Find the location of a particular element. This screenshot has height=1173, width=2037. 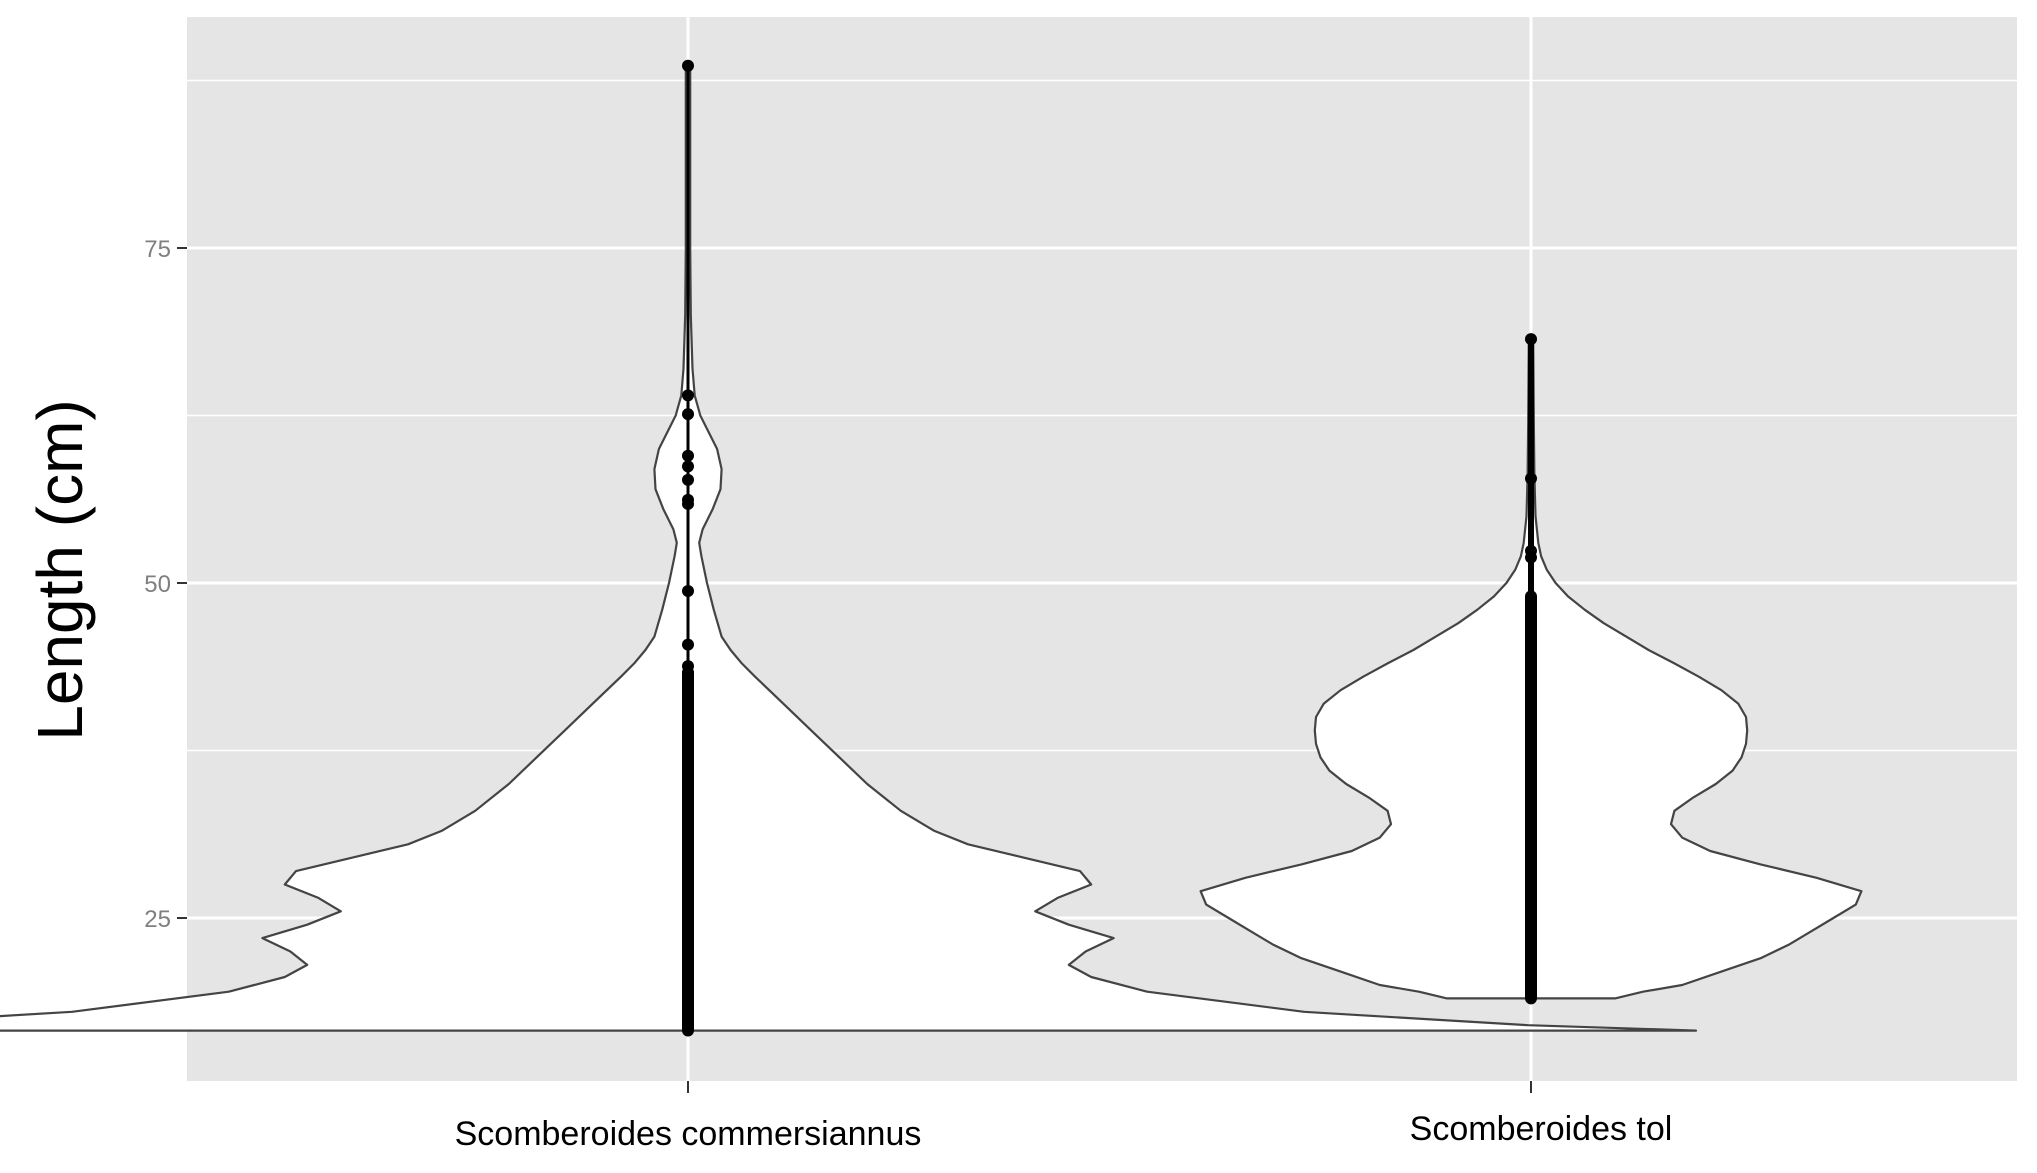

y-tick-label: 50 is located at coordinates (157, 584).